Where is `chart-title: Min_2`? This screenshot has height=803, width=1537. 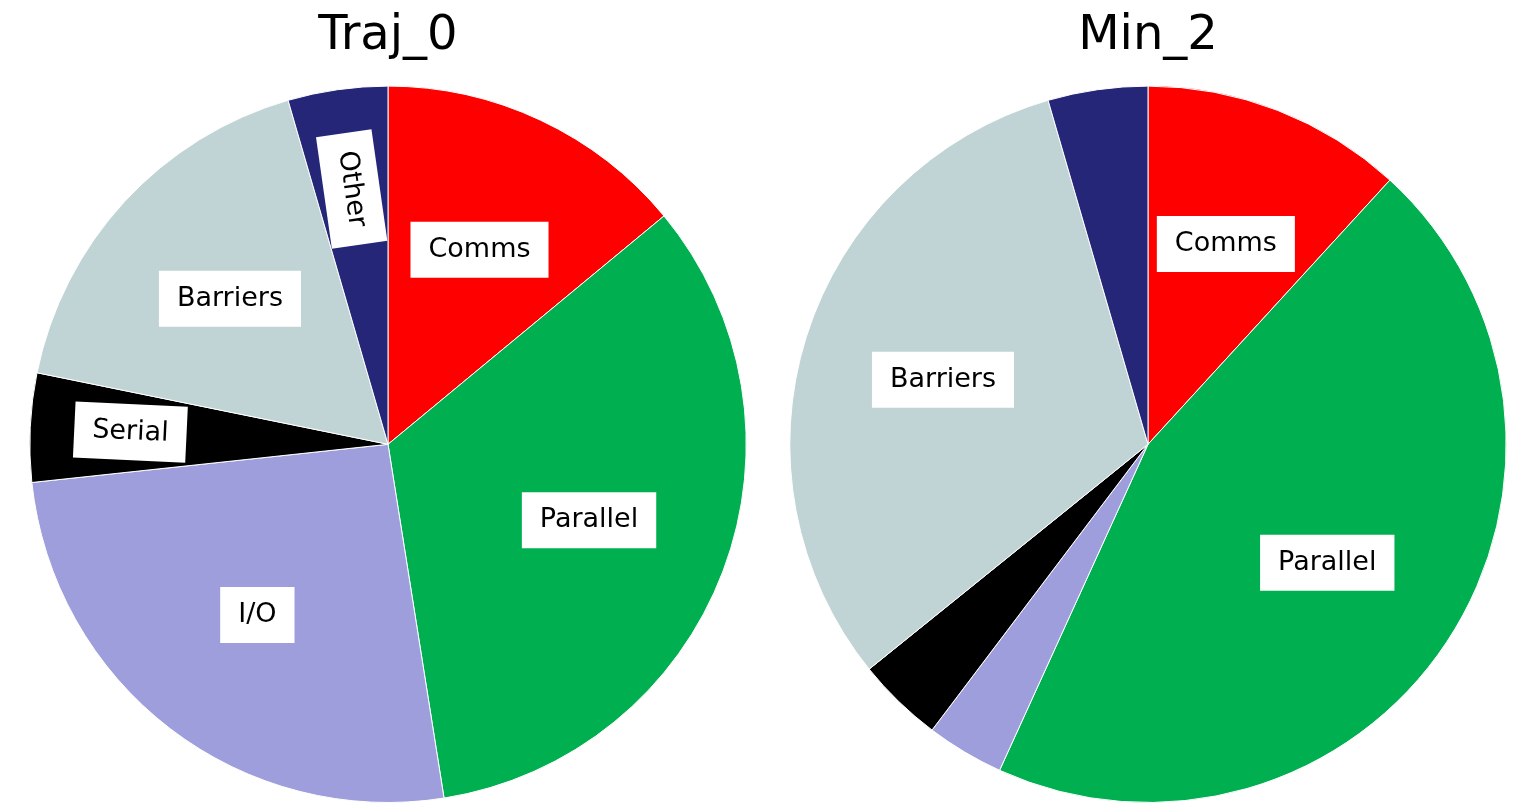
chart-title: Min_2 is located at coordinates (1148, 32).